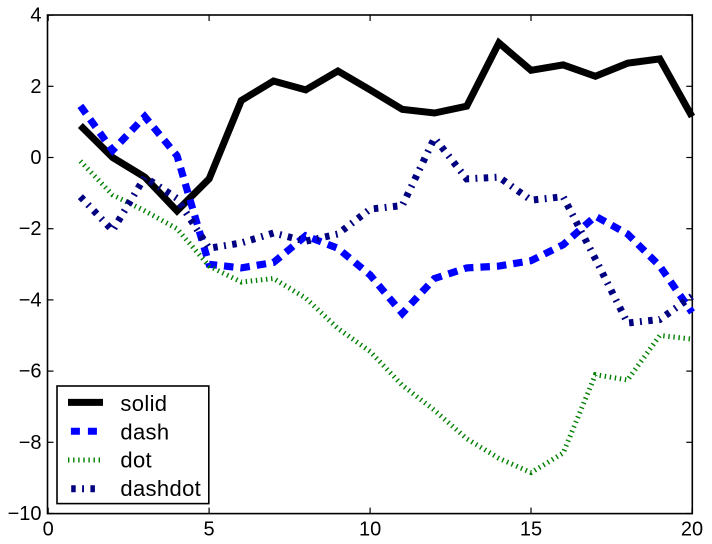 Image resolution: width=712 pixels, height=544 pixels. I want to click on svg-text: −6, so click(30, 372).